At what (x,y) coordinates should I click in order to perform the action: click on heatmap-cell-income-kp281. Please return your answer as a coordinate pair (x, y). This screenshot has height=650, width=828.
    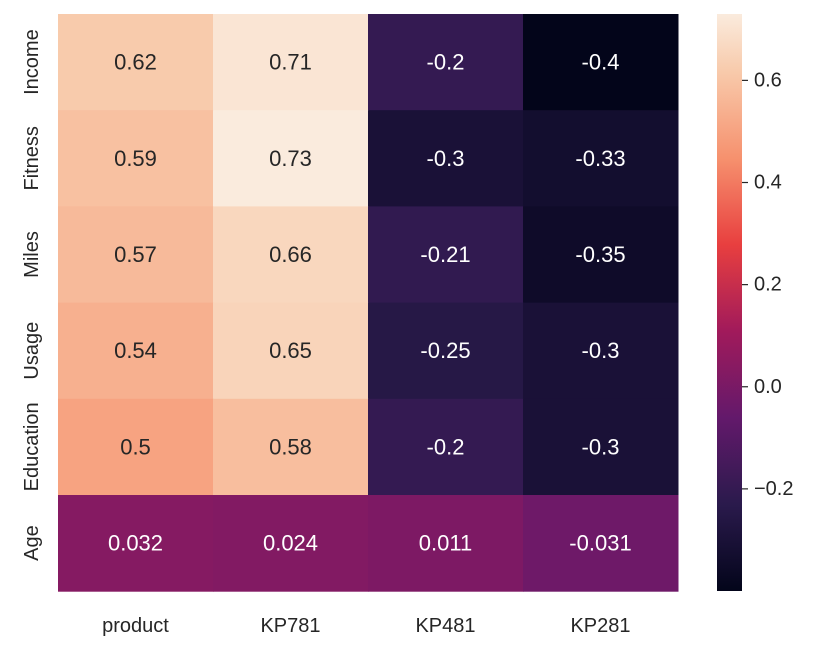
    Looking at the image, I should click on (601, 62).